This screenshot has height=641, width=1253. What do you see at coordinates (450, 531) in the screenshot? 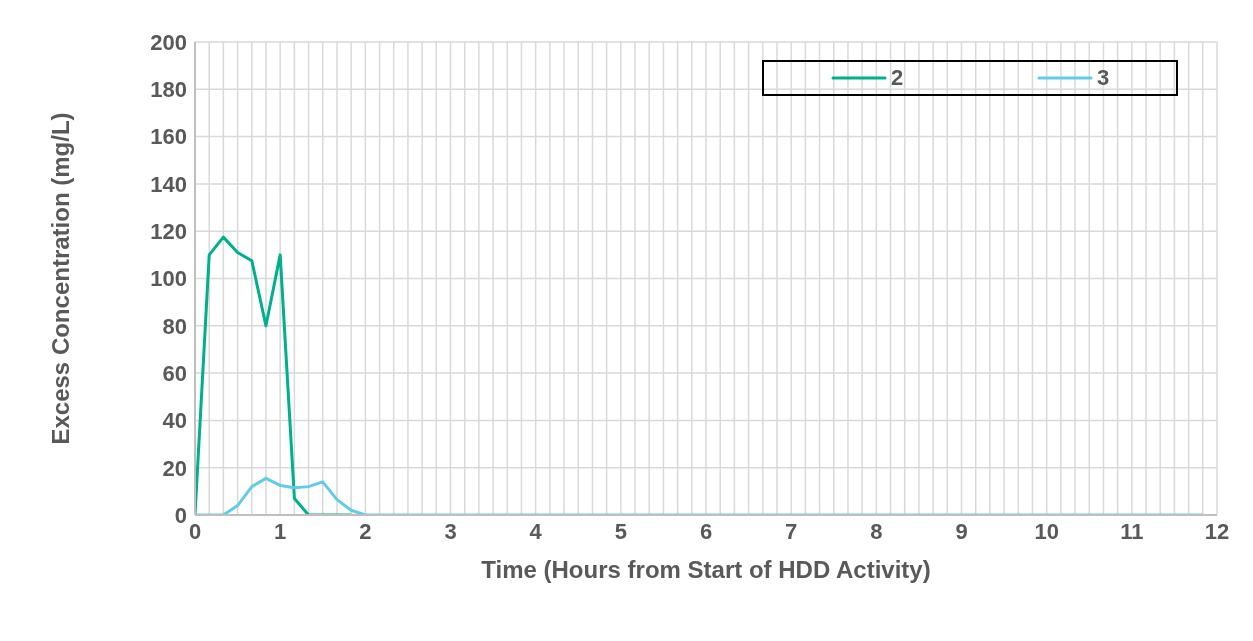
I see `x-tick-label: 3` at bounding box center [450, 531].